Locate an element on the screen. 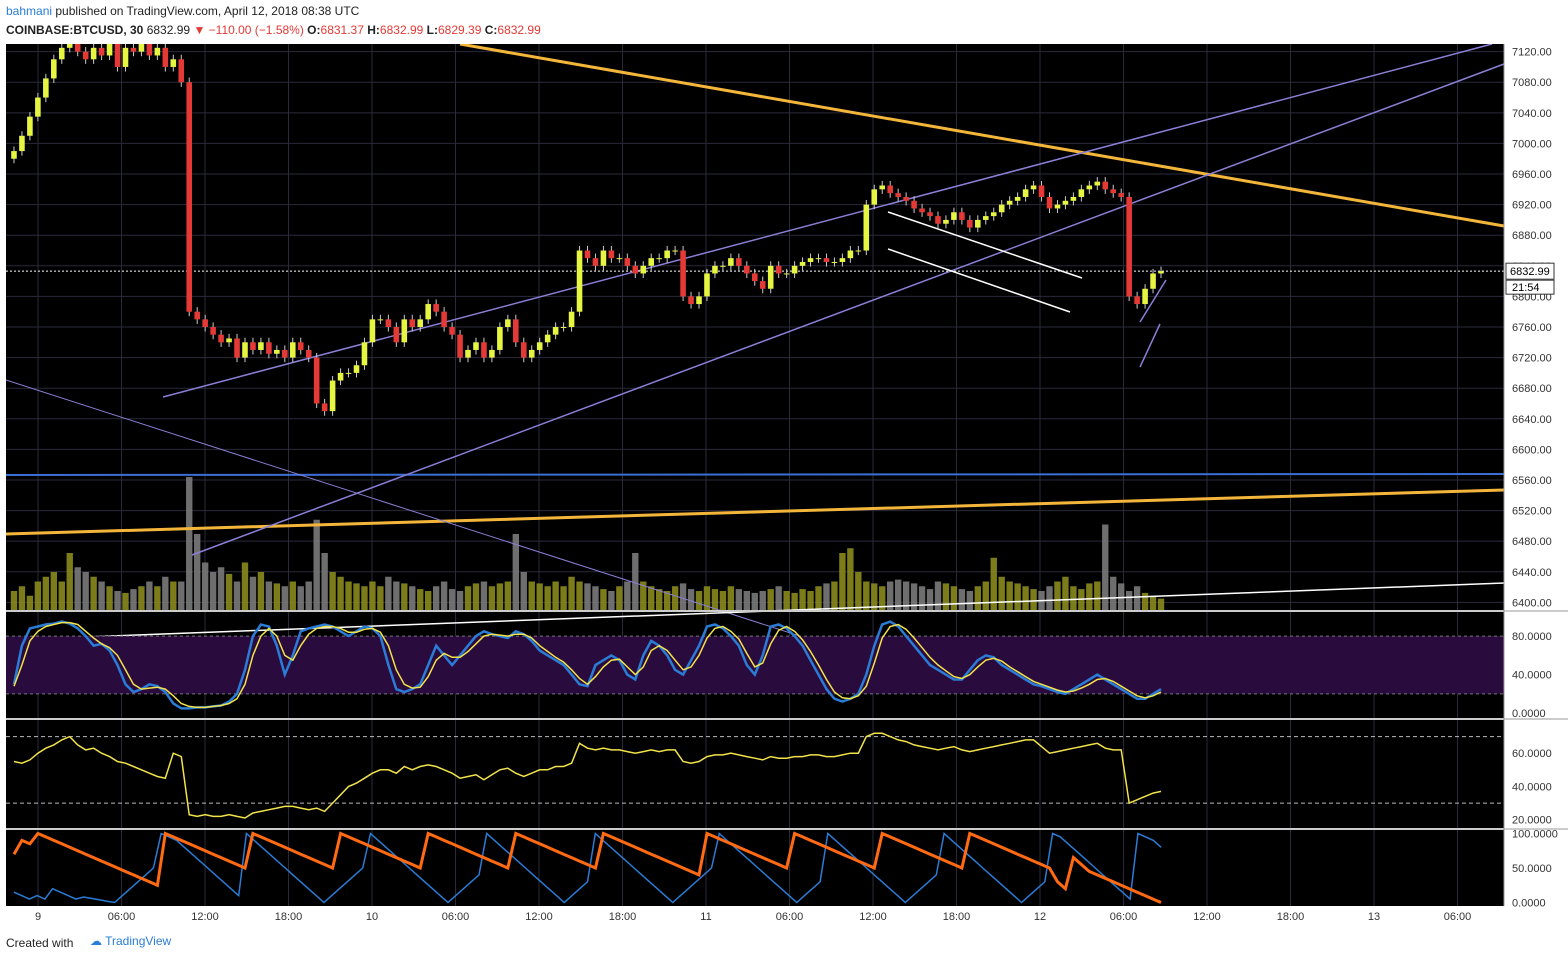 The image size is (1568, 961). x-tick-label: 06:00 is located at coordinates (1124, 917).